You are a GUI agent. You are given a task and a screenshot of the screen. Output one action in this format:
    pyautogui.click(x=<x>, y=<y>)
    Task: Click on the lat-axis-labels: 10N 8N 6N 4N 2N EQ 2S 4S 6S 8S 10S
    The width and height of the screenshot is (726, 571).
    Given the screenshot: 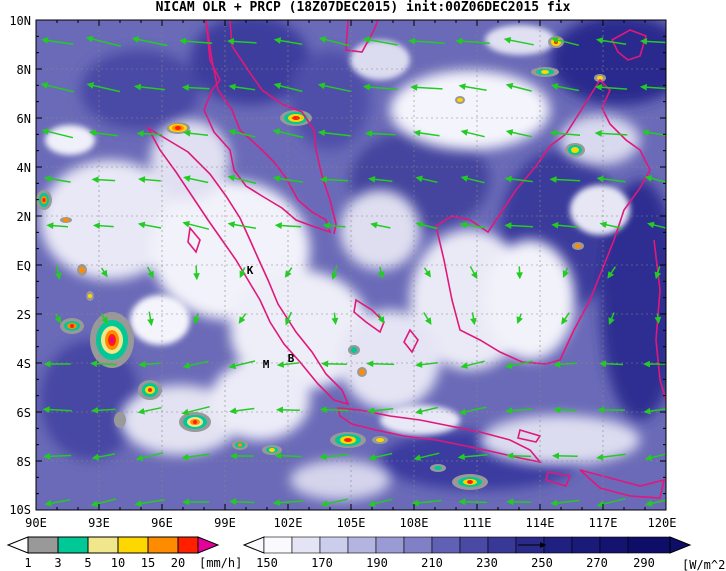 What is the action you would take?
    pyautogui.click(x=20, y=265)
    